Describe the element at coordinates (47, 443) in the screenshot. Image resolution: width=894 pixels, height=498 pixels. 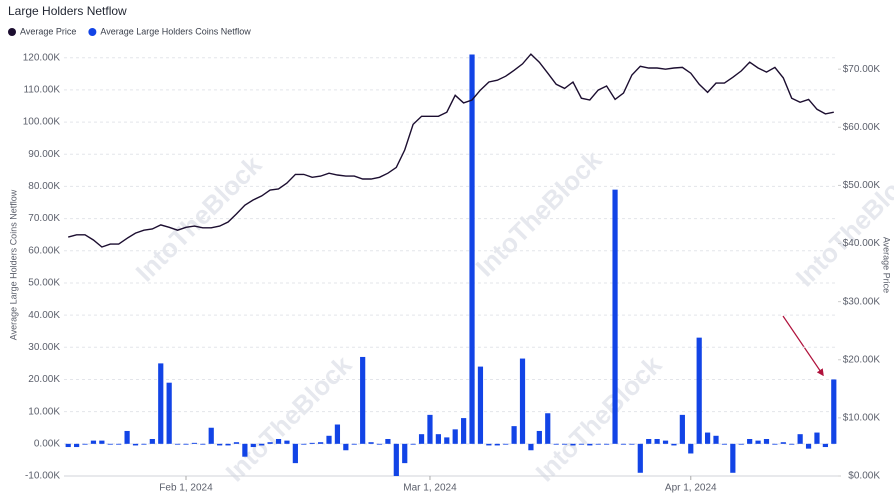
I see `y-tick-label: 0.00K` at that location.